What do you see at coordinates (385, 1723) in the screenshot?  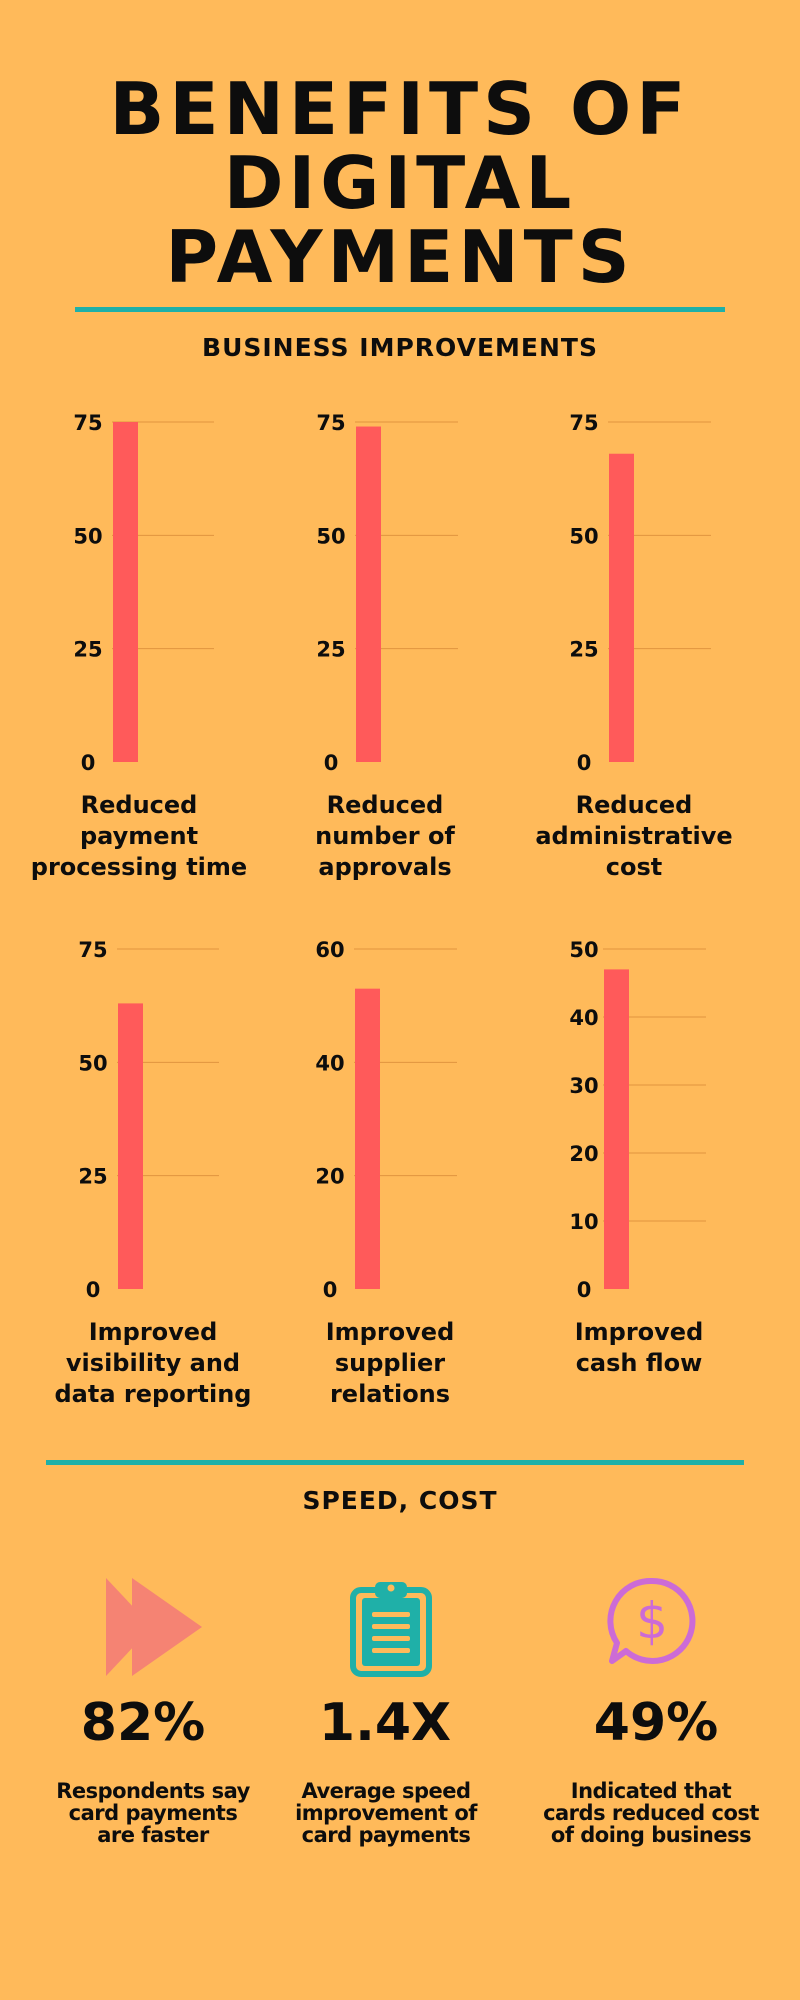 I see `stat-value-2: 1.4X` at bounding box center [385, 1723].